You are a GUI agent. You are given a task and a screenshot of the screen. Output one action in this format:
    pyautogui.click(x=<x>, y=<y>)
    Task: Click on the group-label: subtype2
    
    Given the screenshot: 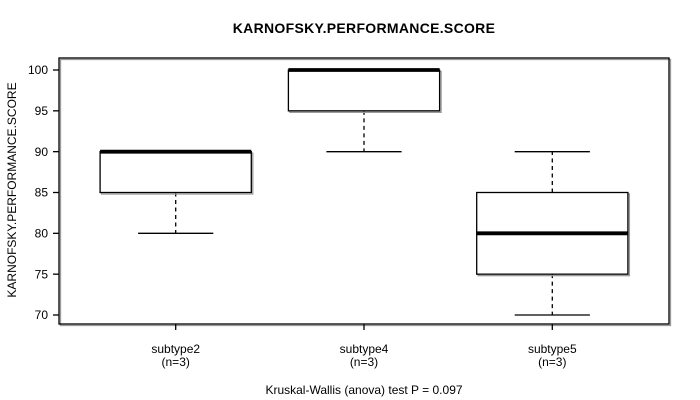 What is the action you would take?
    pyautogui.click(x=175, y=349)
    